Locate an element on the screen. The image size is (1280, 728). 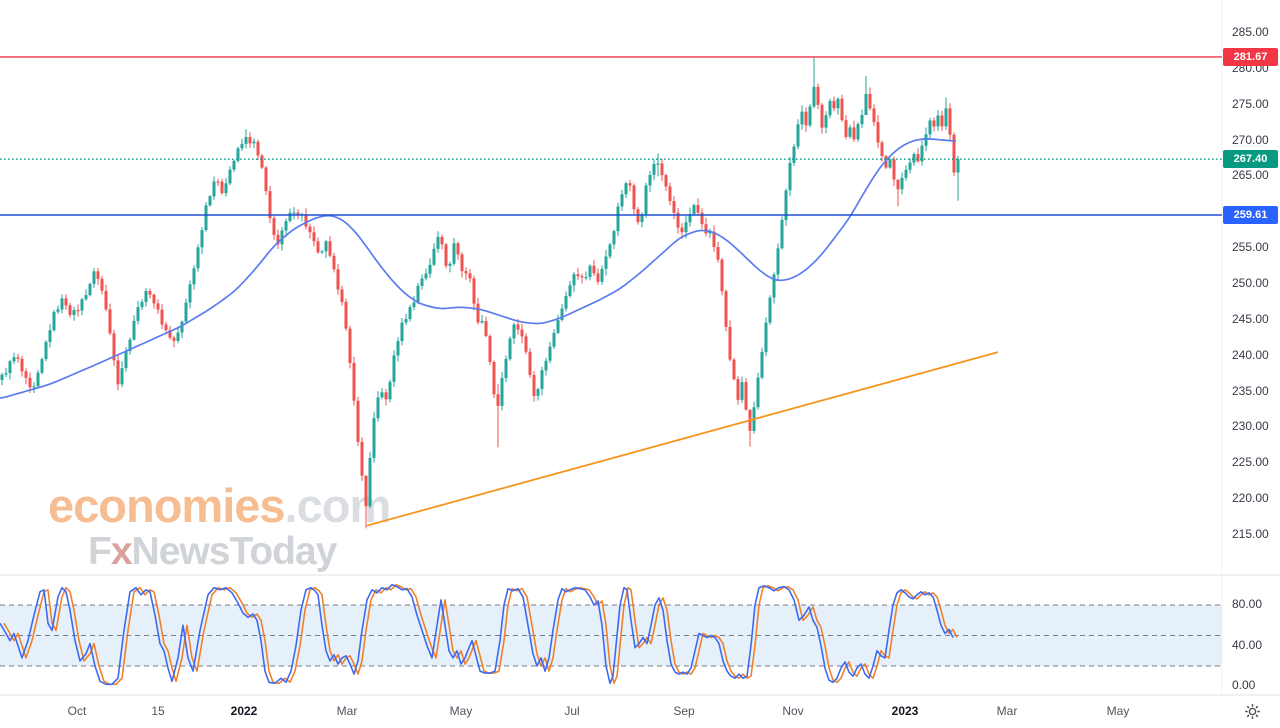
time-axis-label: Nov is located at coordinates (793, 711).